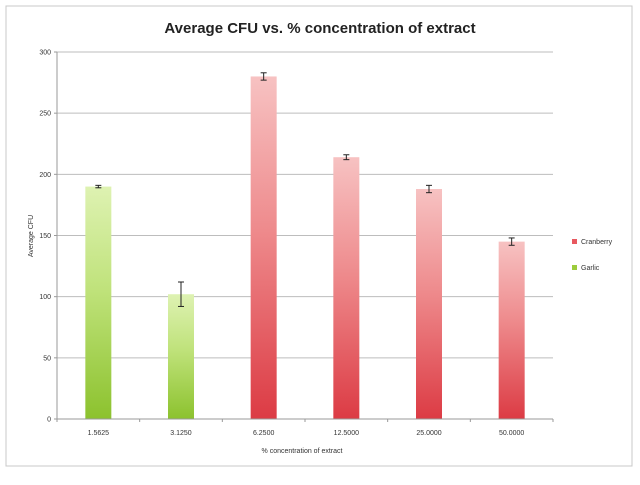  I want to click on y-axis-label: Average CFU, so click(31, 236).